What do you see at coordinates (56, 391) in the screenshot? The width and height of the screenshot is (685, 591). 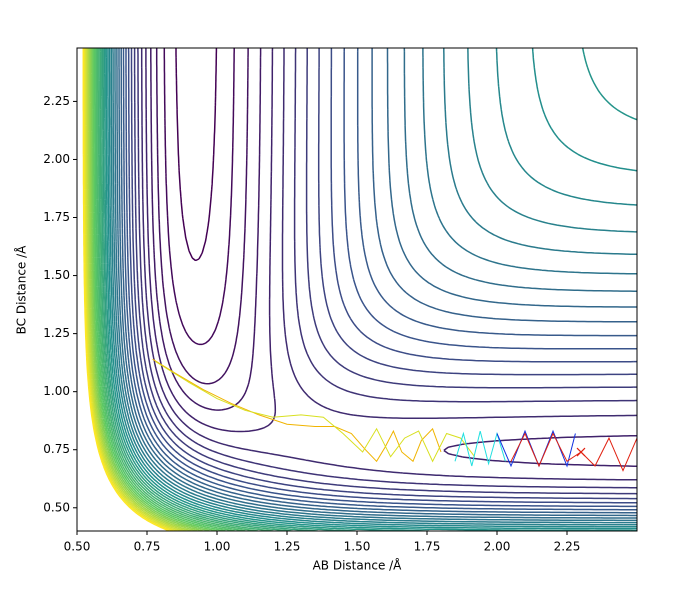 I see `y-tick-label: 1.00` at bounding box center [56, 391].